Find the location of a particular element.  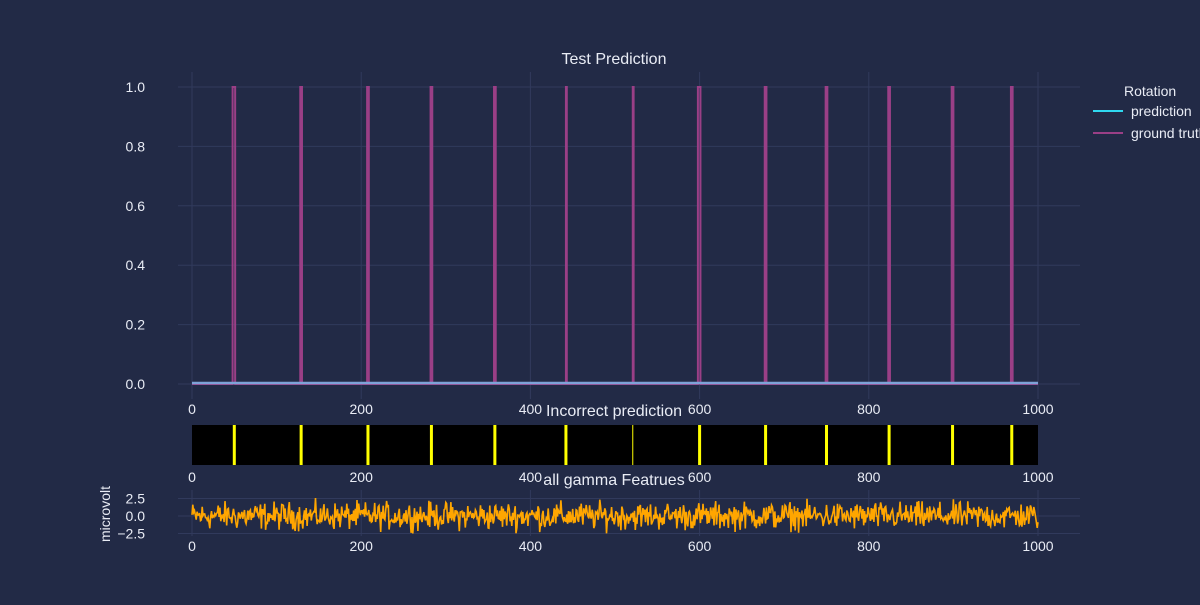

p1-y-tick-label: 0.0 is located at coordinates (136, 384).